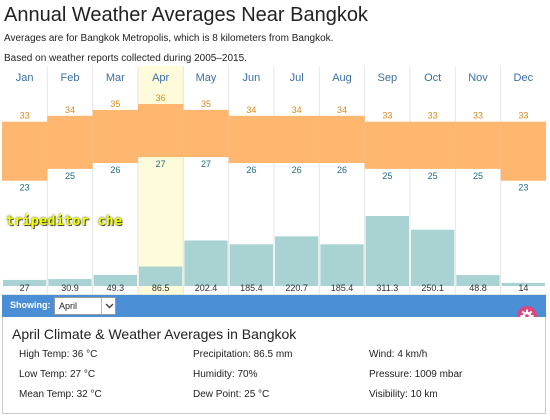 This screenshot has width=550, height=420. I want to click on high-temp-label-apr: 36, so click(161, 98).